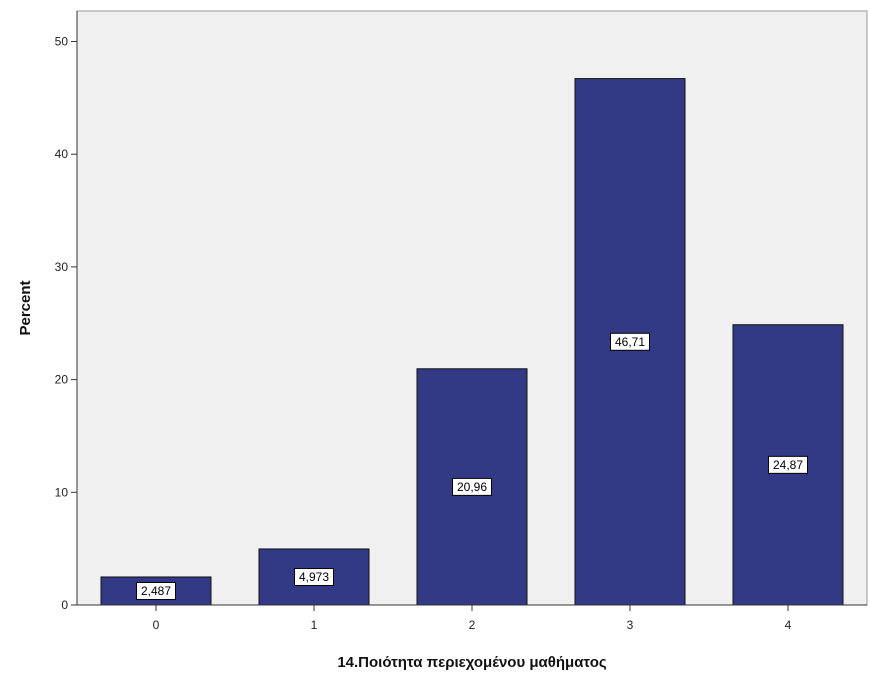 The height and width of the screenshot is (674, 870). What do you see at coordinates (62, 267) in the screenshot?
I see `y-tick-label: 30` at bounding box center [62, 267].